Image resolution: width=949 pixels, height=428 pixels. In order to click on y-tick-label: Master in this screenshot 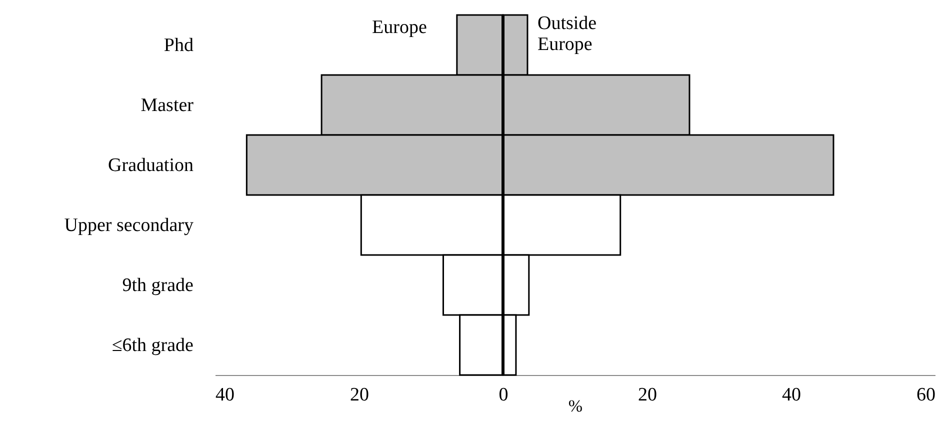, I will do `click(167, 105)`.